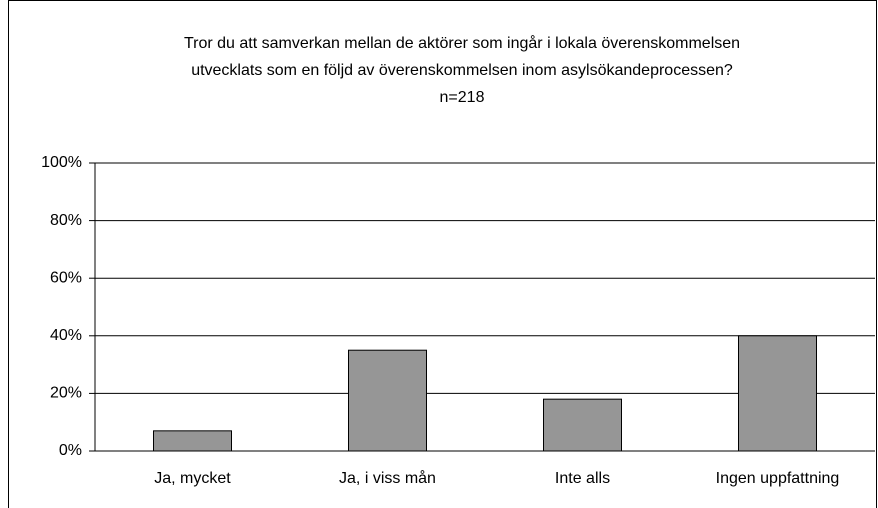  Describe the element at coordinates (66, 335) in the screenshot. I see `y-tick-label: 40%` at that location.